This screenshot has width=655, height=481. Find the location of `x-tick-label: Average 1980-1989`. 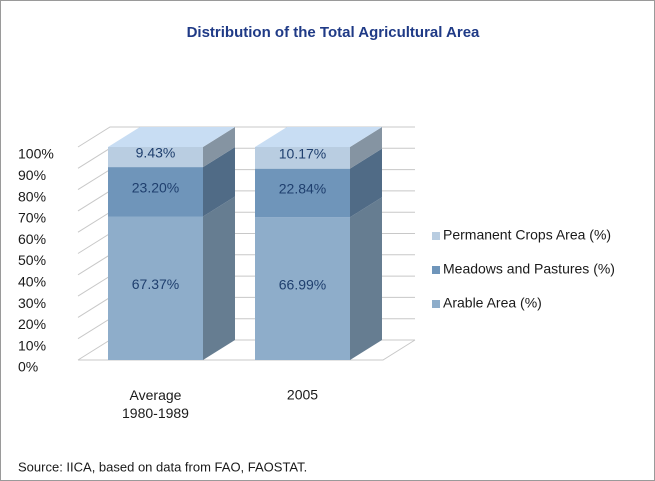

x-tick-label: Average 1980-1989 is located at coordinates (155, 404).